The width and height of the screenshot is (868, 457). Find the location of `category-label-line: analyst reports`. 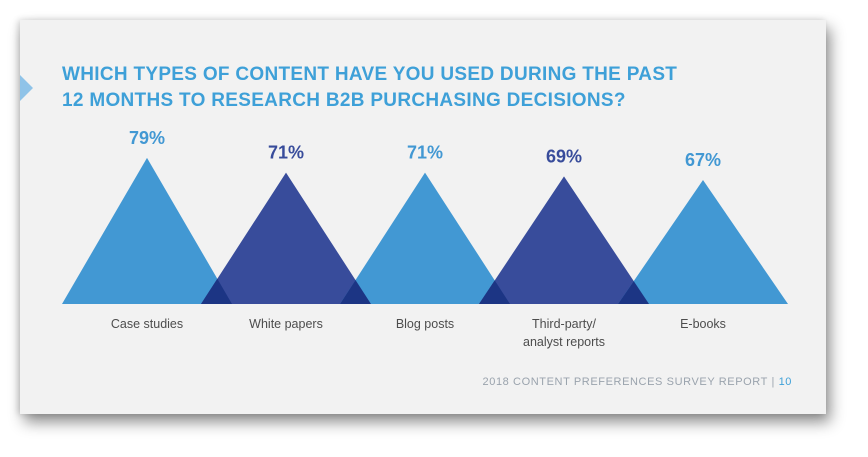

category-label-line: analyst reports is located at coordinates (564, 342).